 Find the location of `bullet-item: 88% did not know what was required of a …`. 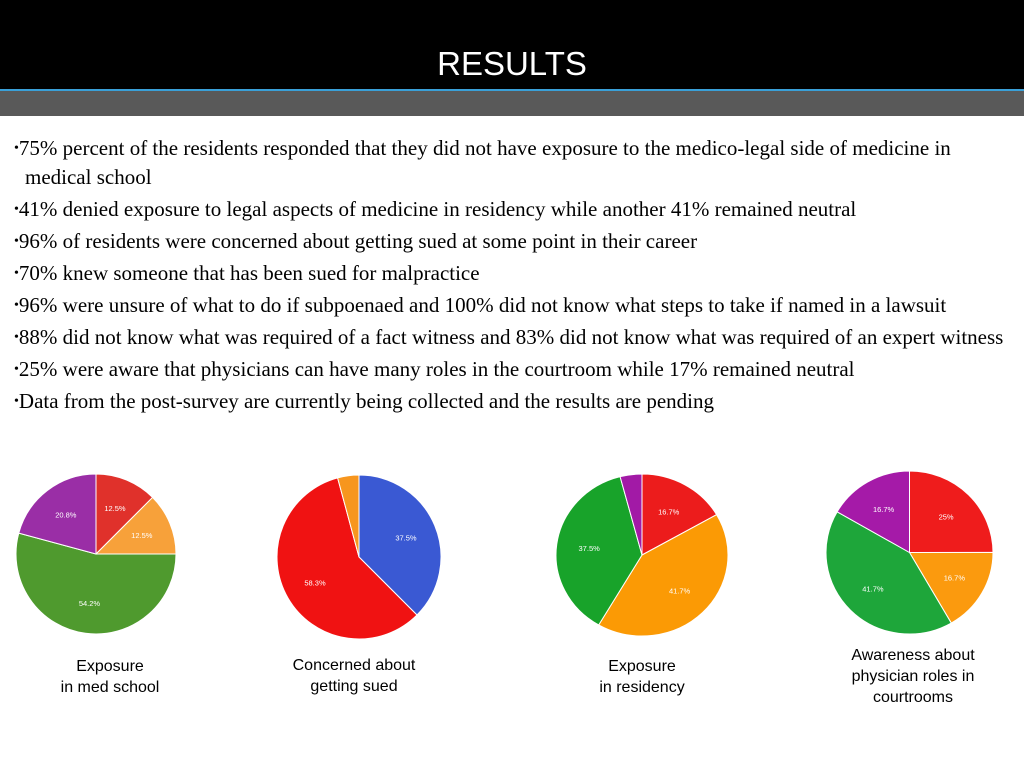

bullet-item: 88% did not know what was required of a … is located at coordinates (514, 337).